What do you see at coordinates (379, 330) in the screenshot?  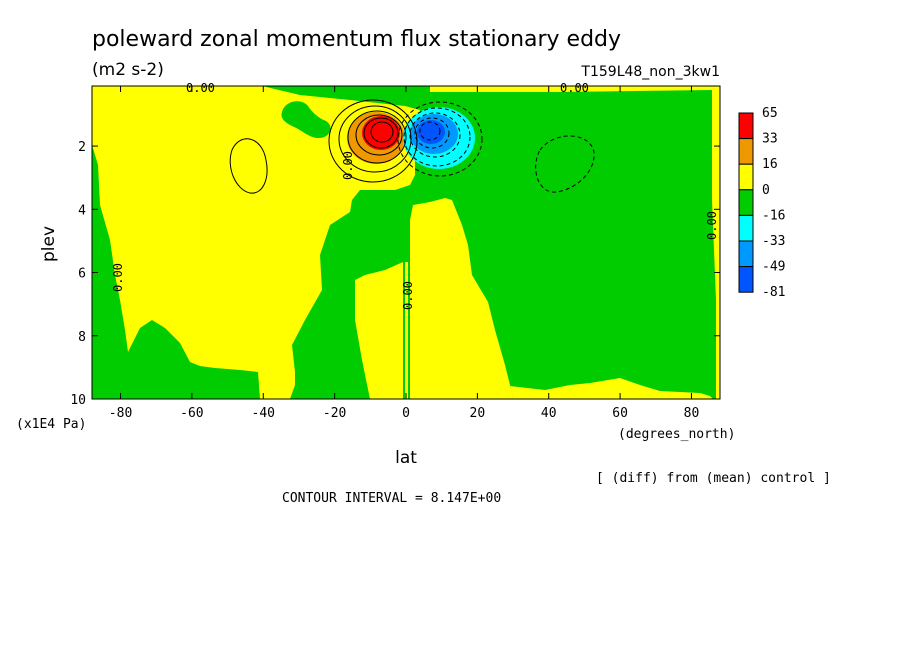 I see `fill-positive-tropics-left` at bounding box center [379, 330].